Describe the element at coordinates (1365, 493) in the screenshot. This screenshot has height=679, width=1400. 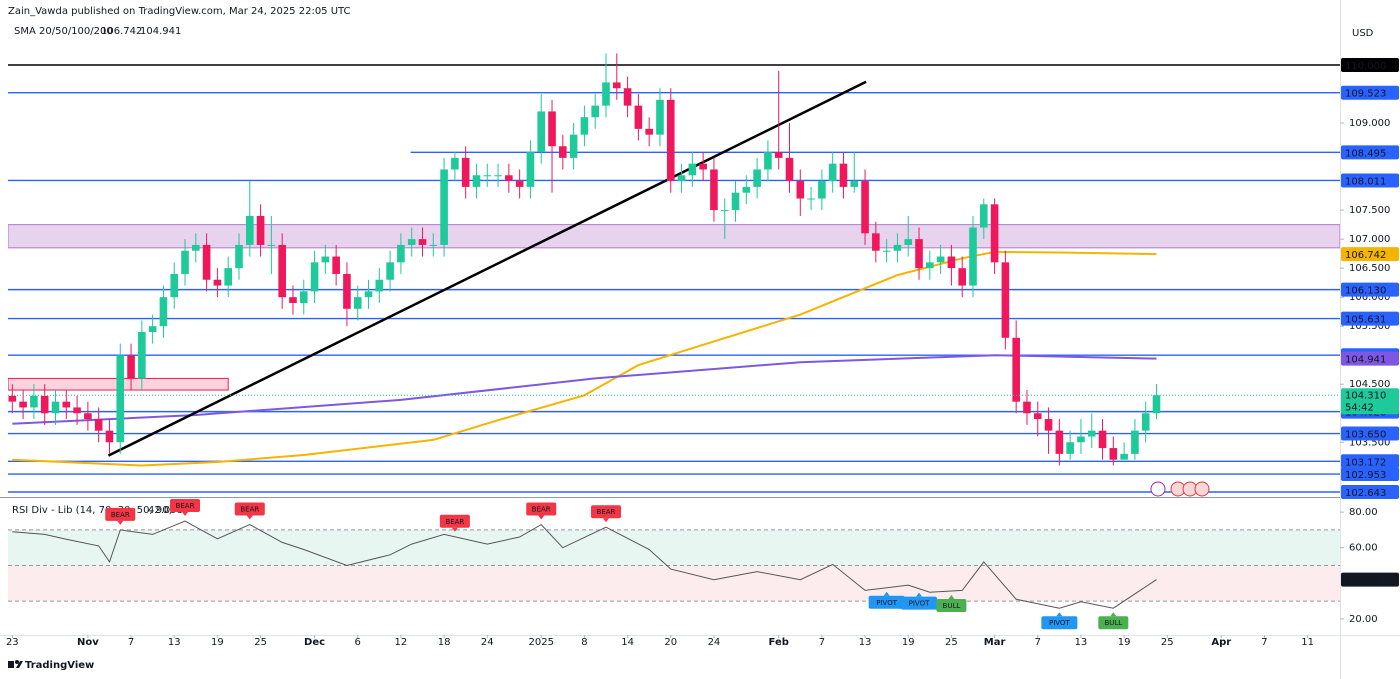
I see `price-tag-label: 102.643` at that location.